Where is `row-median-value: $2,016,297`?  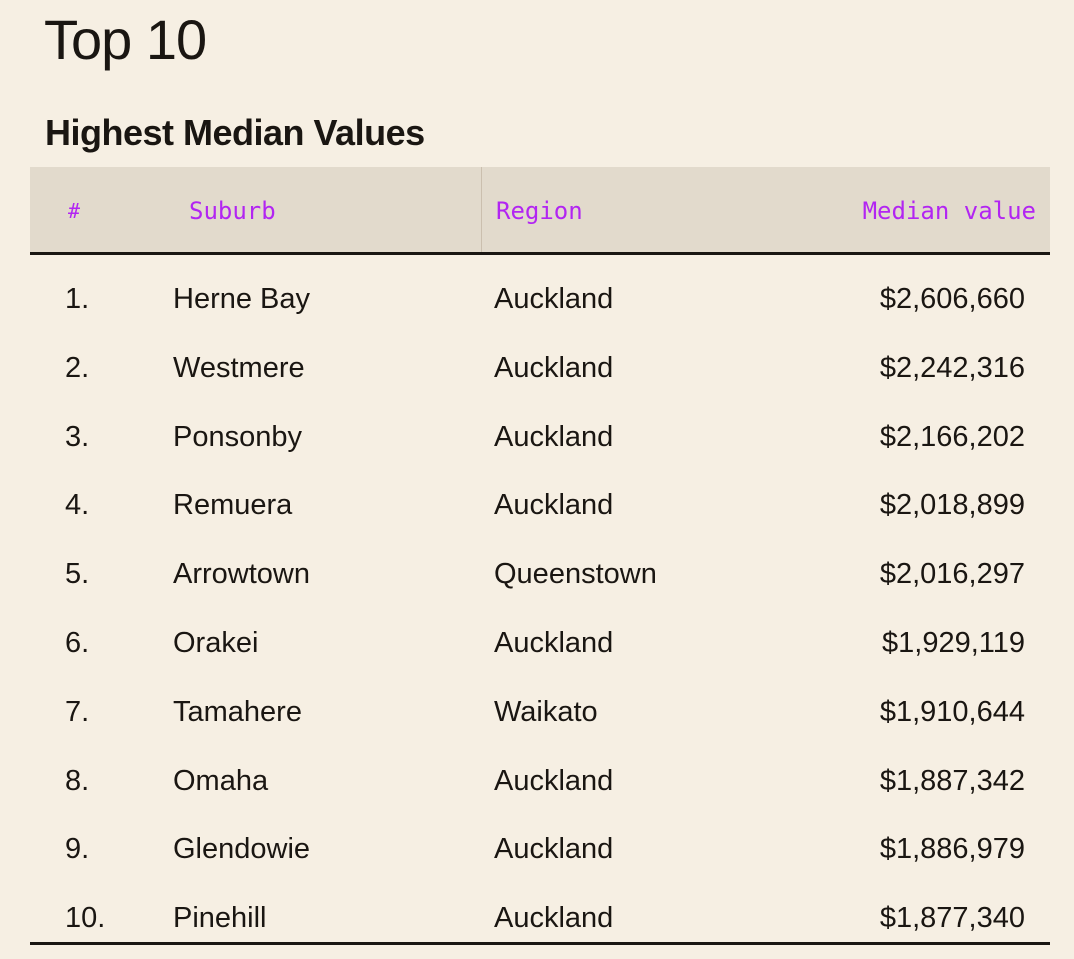
row-median-value: $2,016,297 is located at coordinates (952, 574).